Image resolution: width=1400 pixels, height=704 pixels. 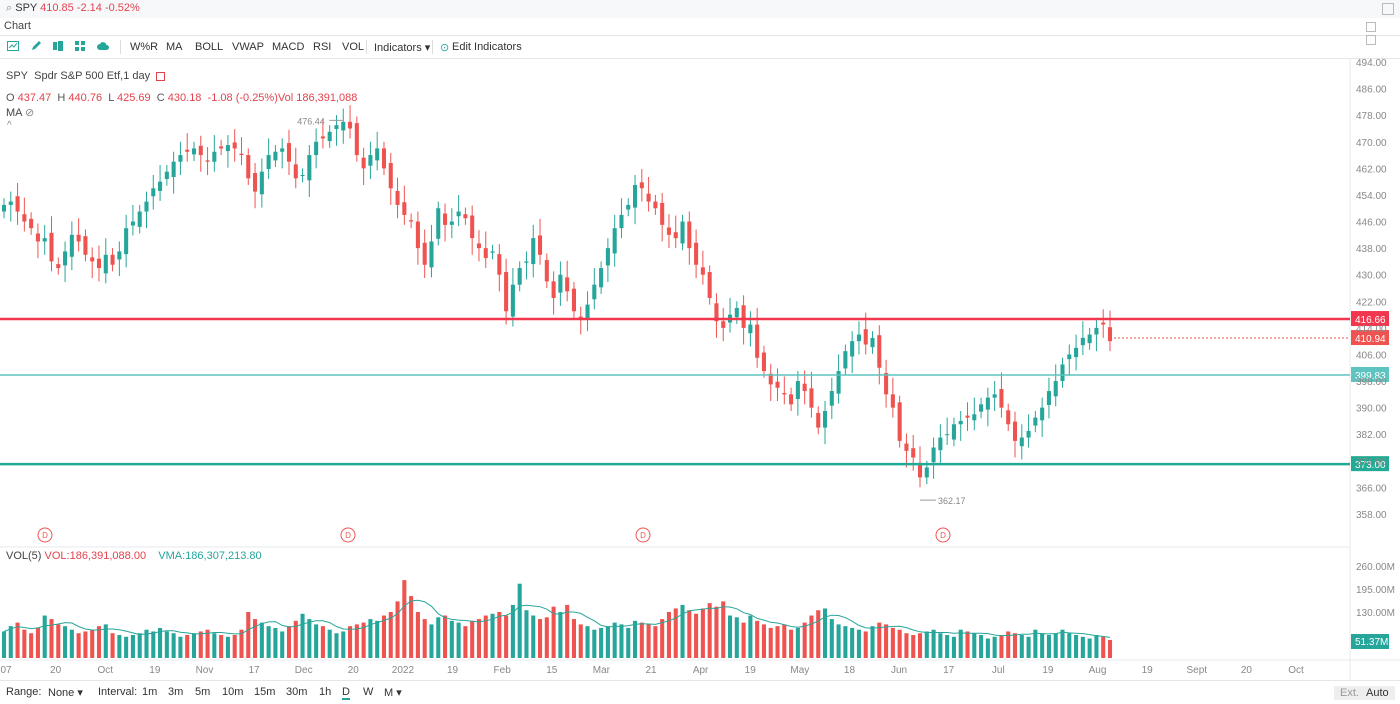 I want to click on popout-icon, so click(x=1371, y=27).